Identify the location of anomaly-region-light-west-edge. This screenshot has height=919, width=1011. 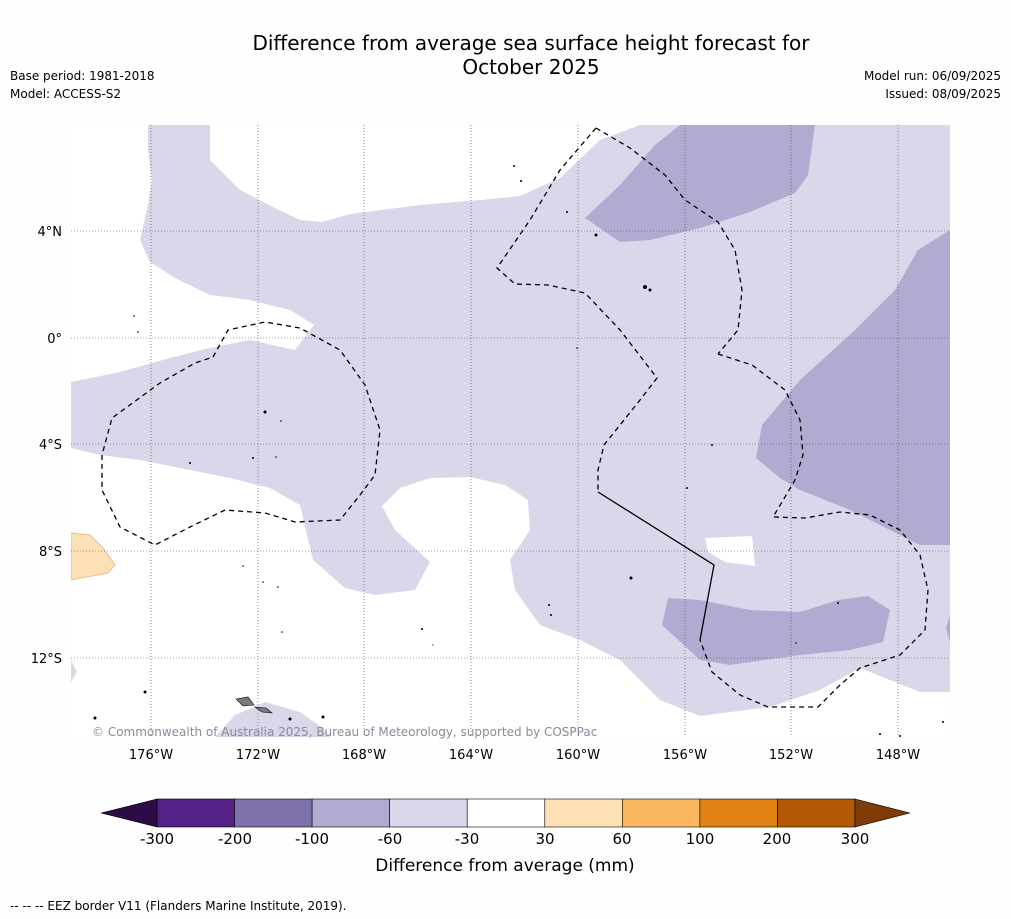
(74, 671).